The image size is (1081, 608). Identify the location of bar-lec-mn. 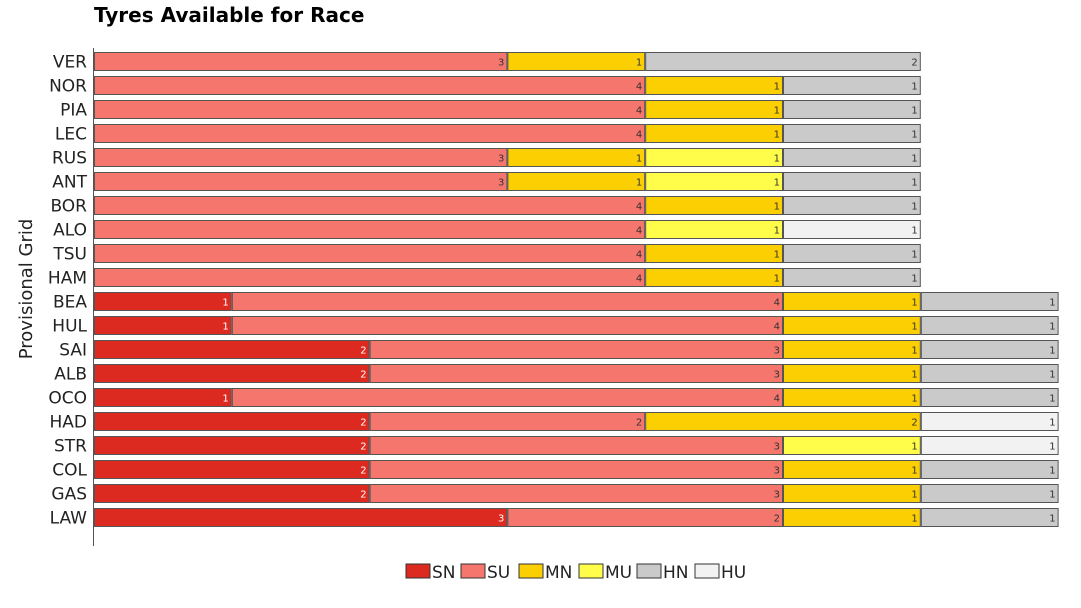
(714, 133).